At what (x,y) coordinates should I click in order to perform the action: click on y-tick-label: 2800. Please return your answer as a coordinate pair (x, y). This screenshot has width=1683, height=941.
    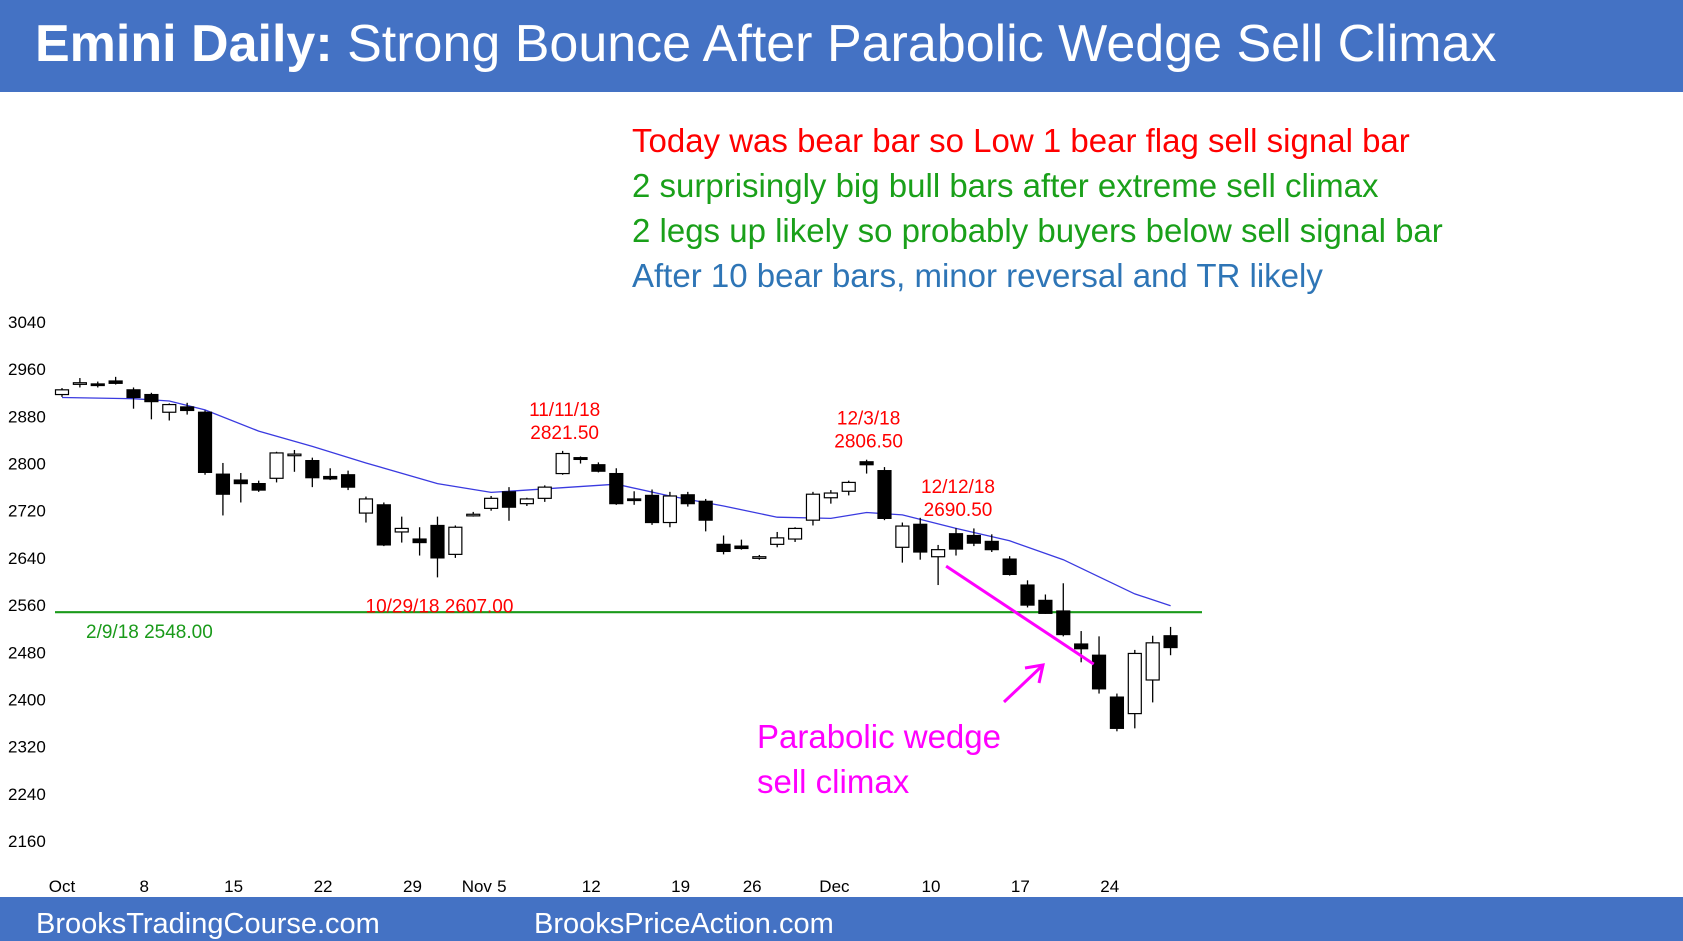
    Looking at the image, I should click on (27, 464).